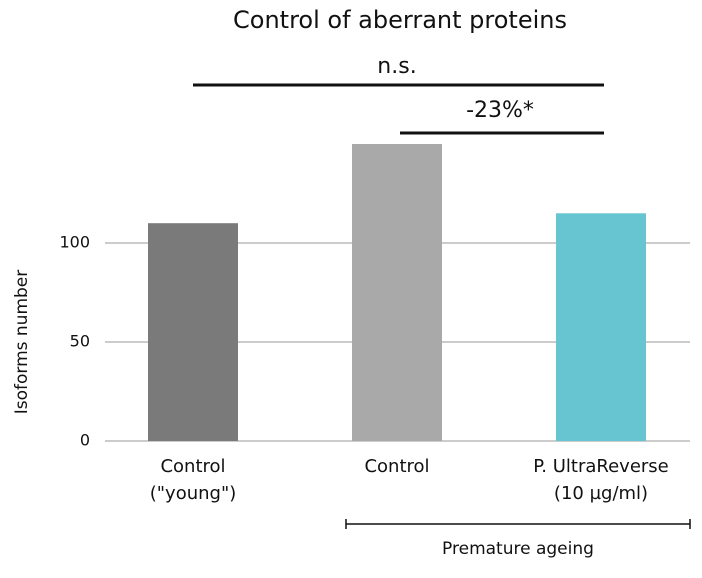 This screenshot has height=578, width=702. I want to click on x-tick-label: (10 µg/ml), so click(601, 493).